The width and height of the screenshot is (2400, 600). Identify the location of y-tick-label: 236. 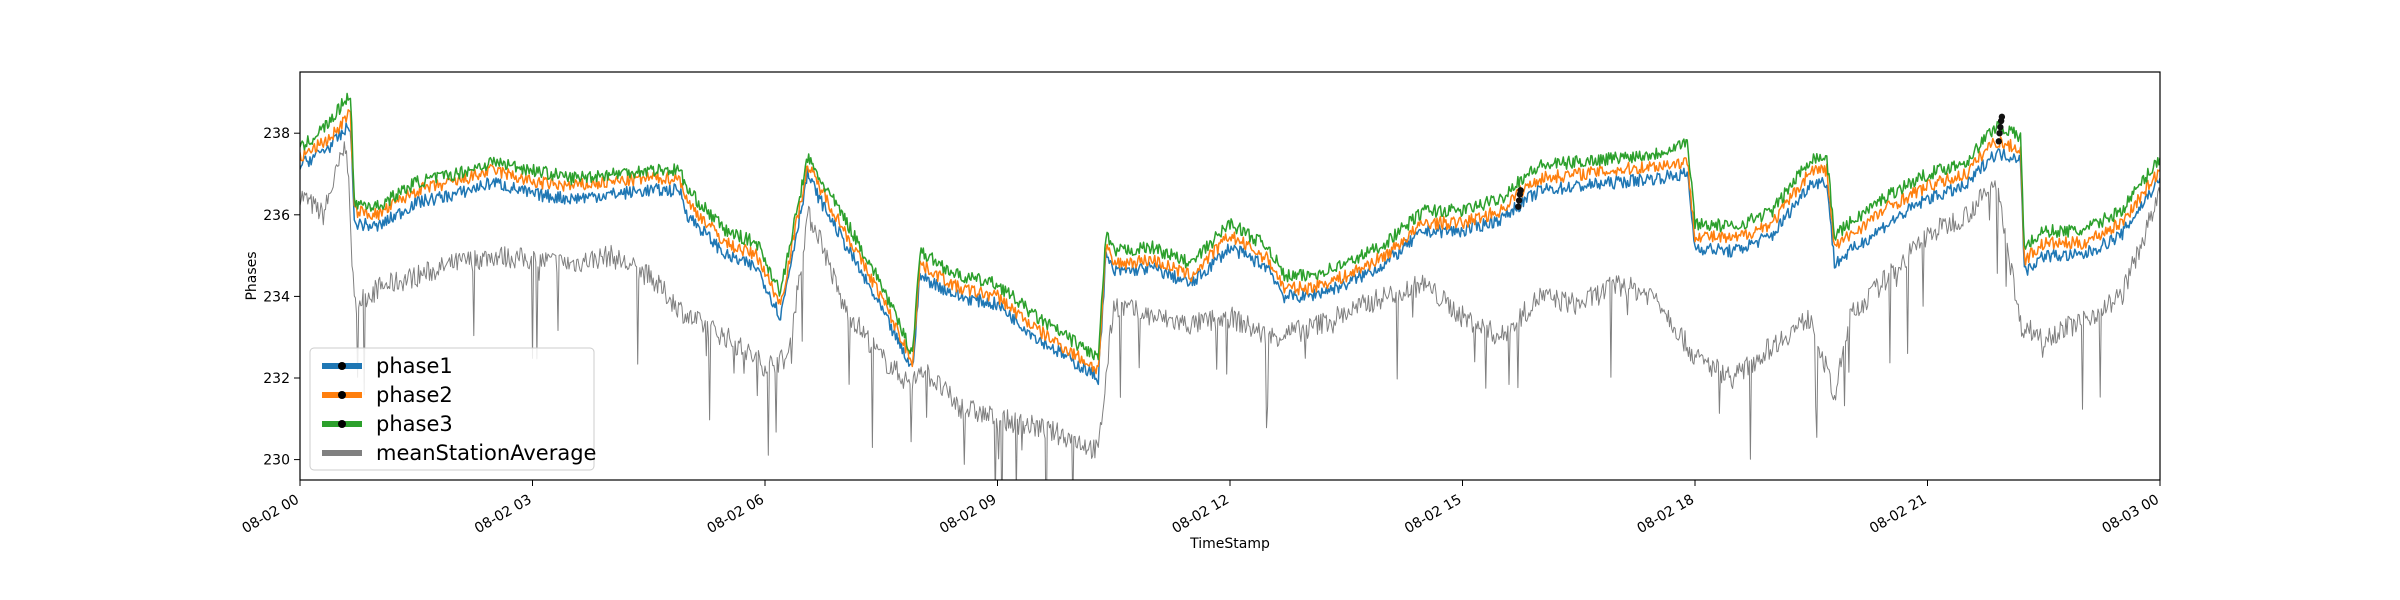
(276, 216).